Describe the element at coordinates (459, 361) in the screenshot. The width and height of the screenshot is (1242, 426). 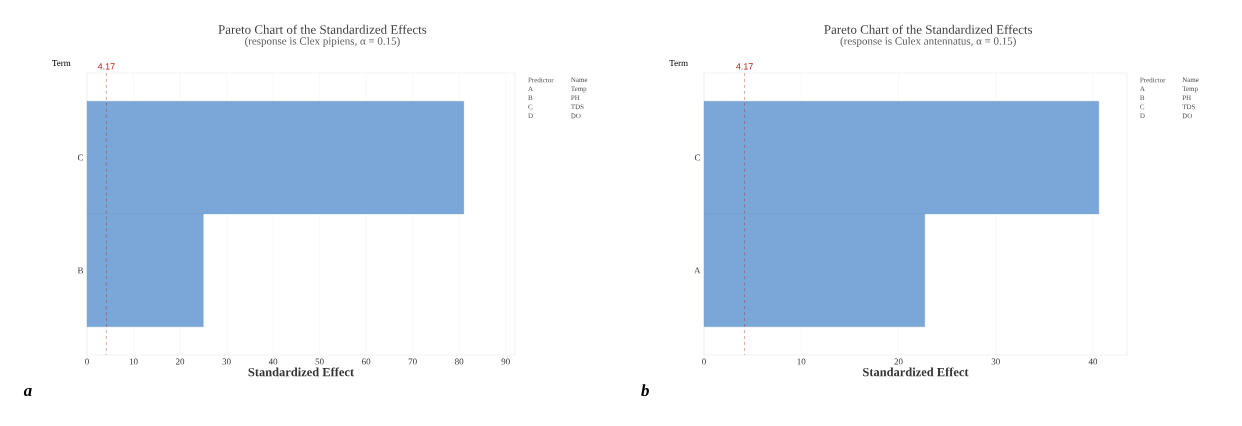
I see `x-tick-label: 80` at that location.